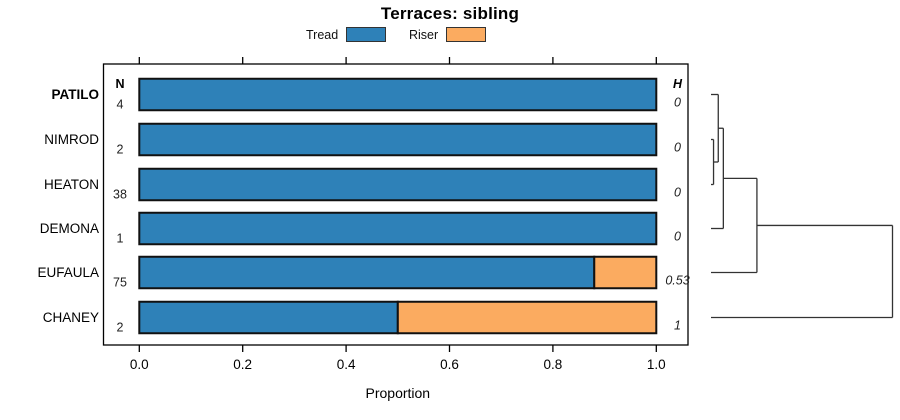  What do you see at coordinates (322, 34) in the screenshot?
I see `legend-label-tread: Tread` at bounding box center [322, 34].